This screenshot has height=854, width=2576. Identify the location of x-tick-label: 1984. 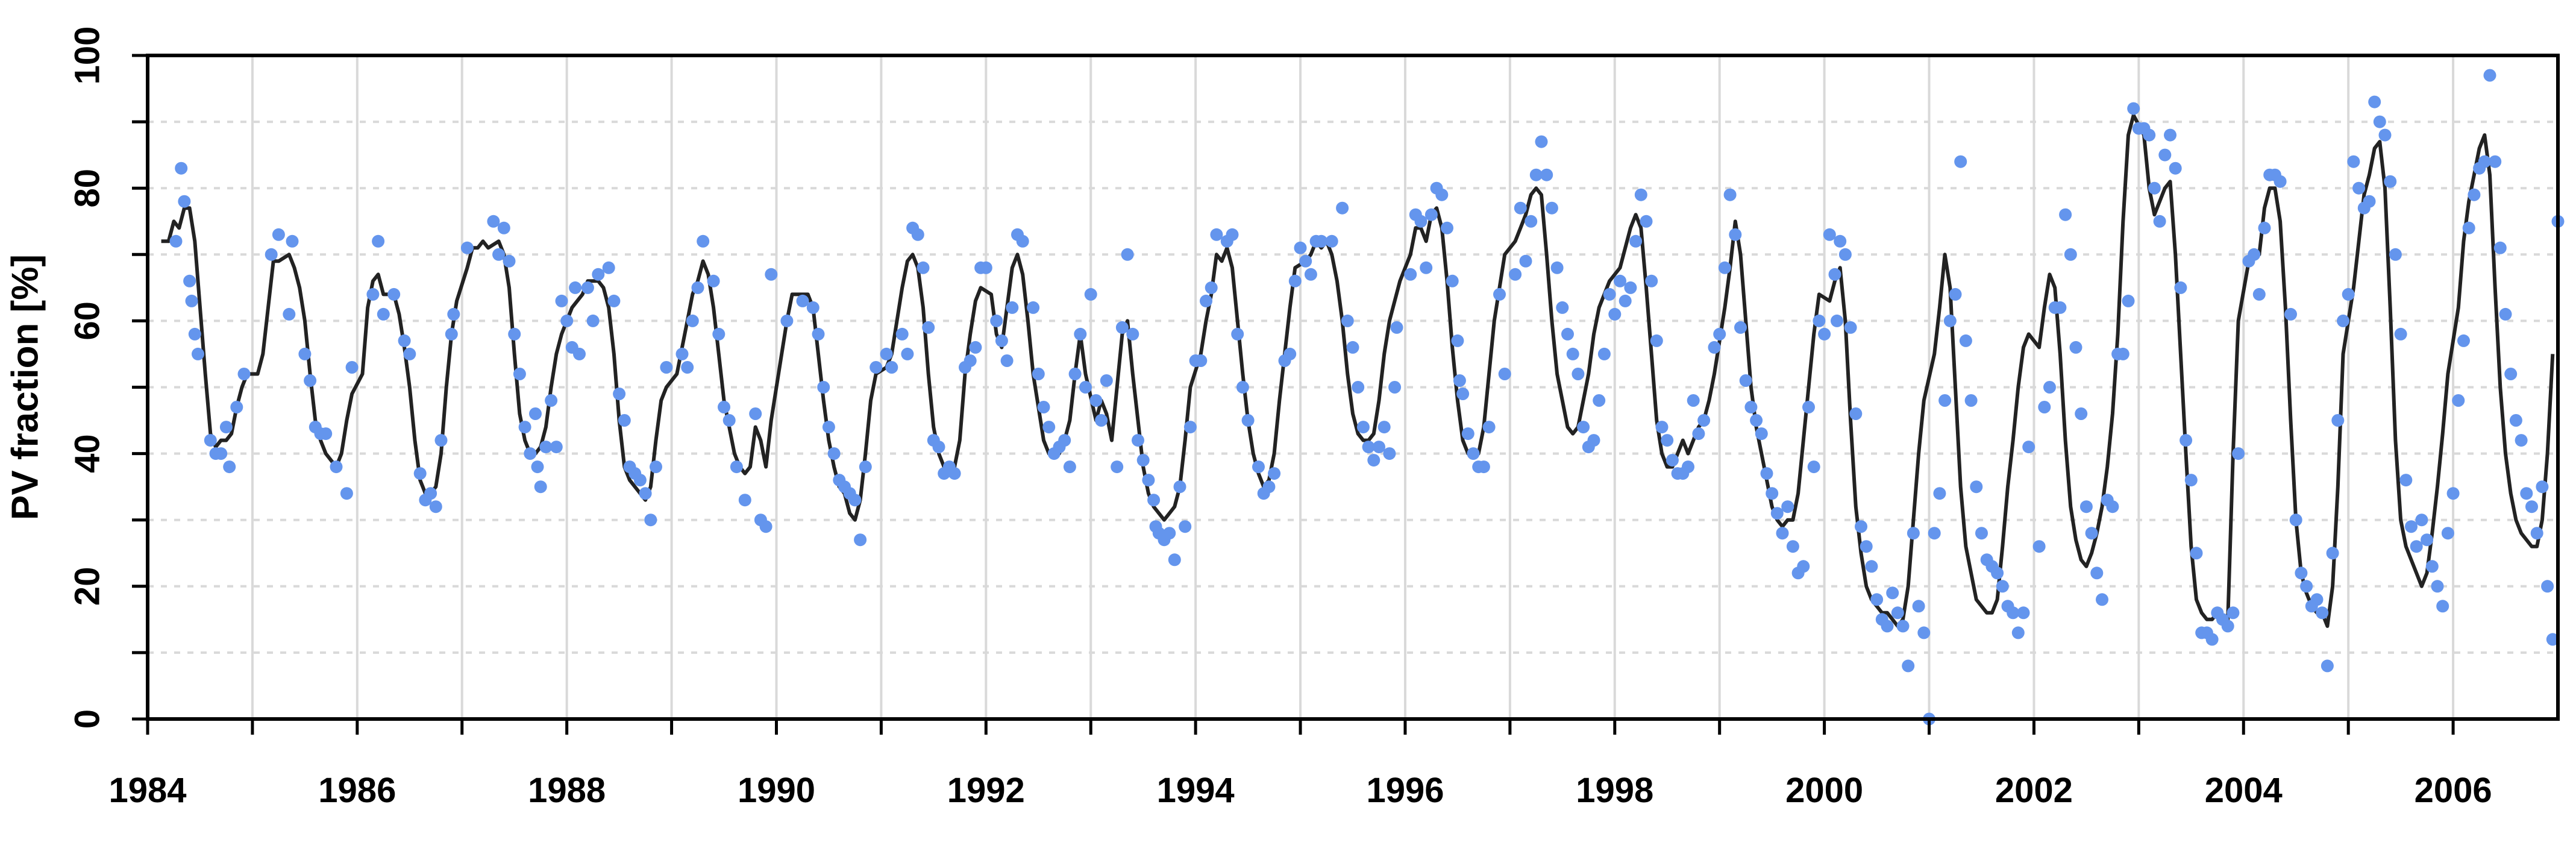
(147, 790).